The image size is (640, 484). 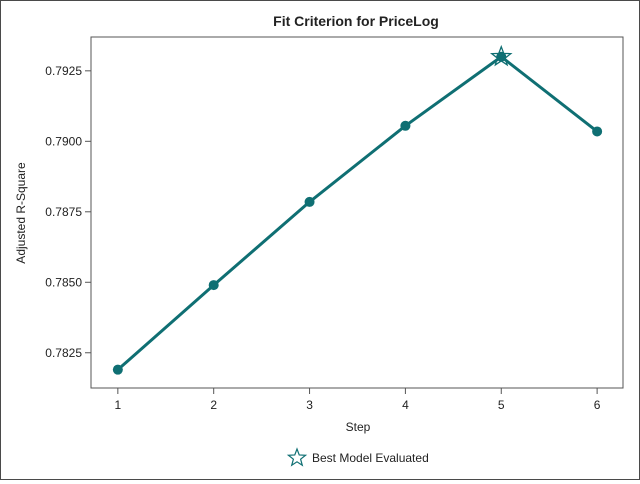 I want to click on y-axis: 0.7825 0.7850 0.7875 0.7900 0.7925, so click(x=68, y=212).